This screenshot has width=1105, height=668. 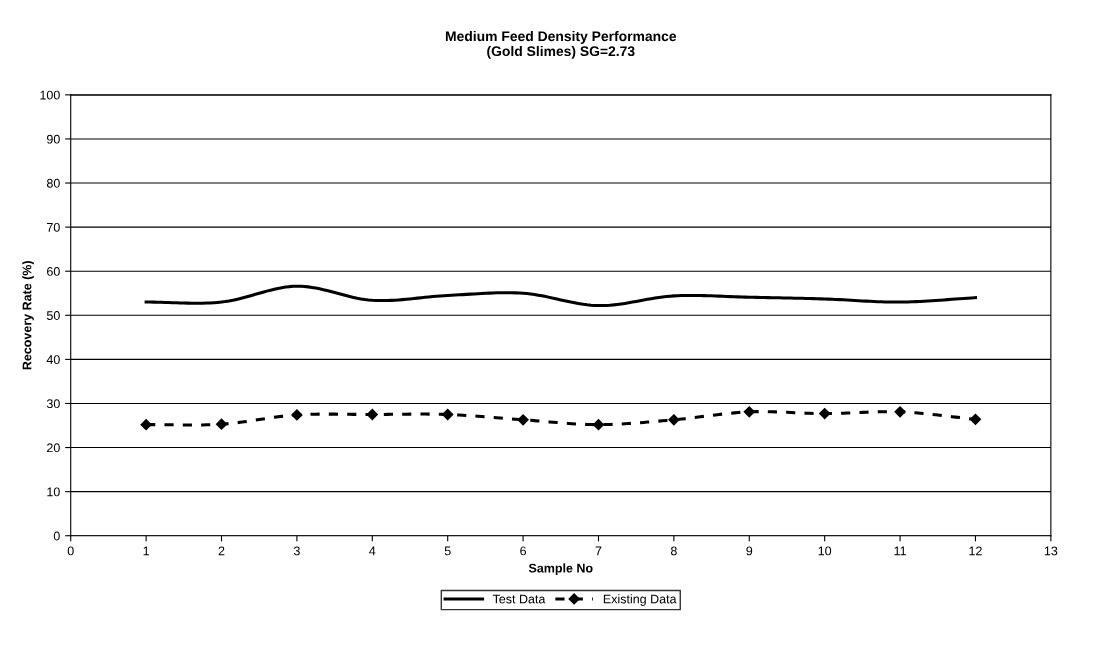 I want to click on x-tick-label: 13, so click(x=1051, y=551).